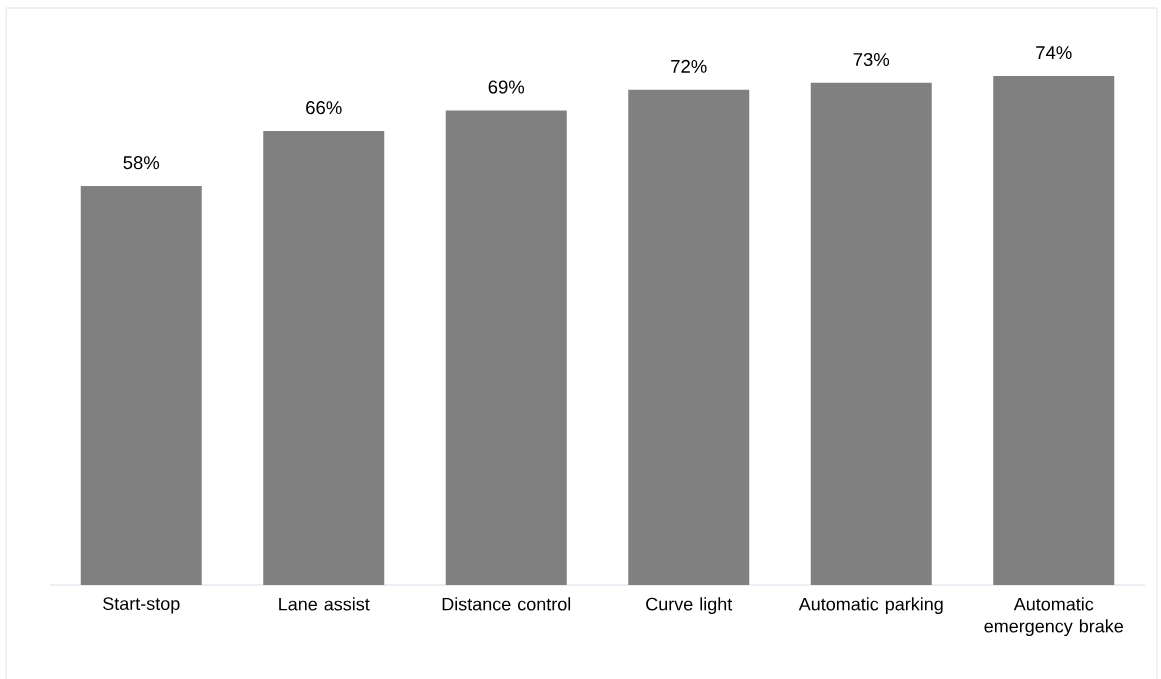 This screenshot has height=679, width=1161. What do you see at coordinates (506, 604) in the screenshot?
I see `x-tick-label: Distance control` at bounding box center [506, 604].